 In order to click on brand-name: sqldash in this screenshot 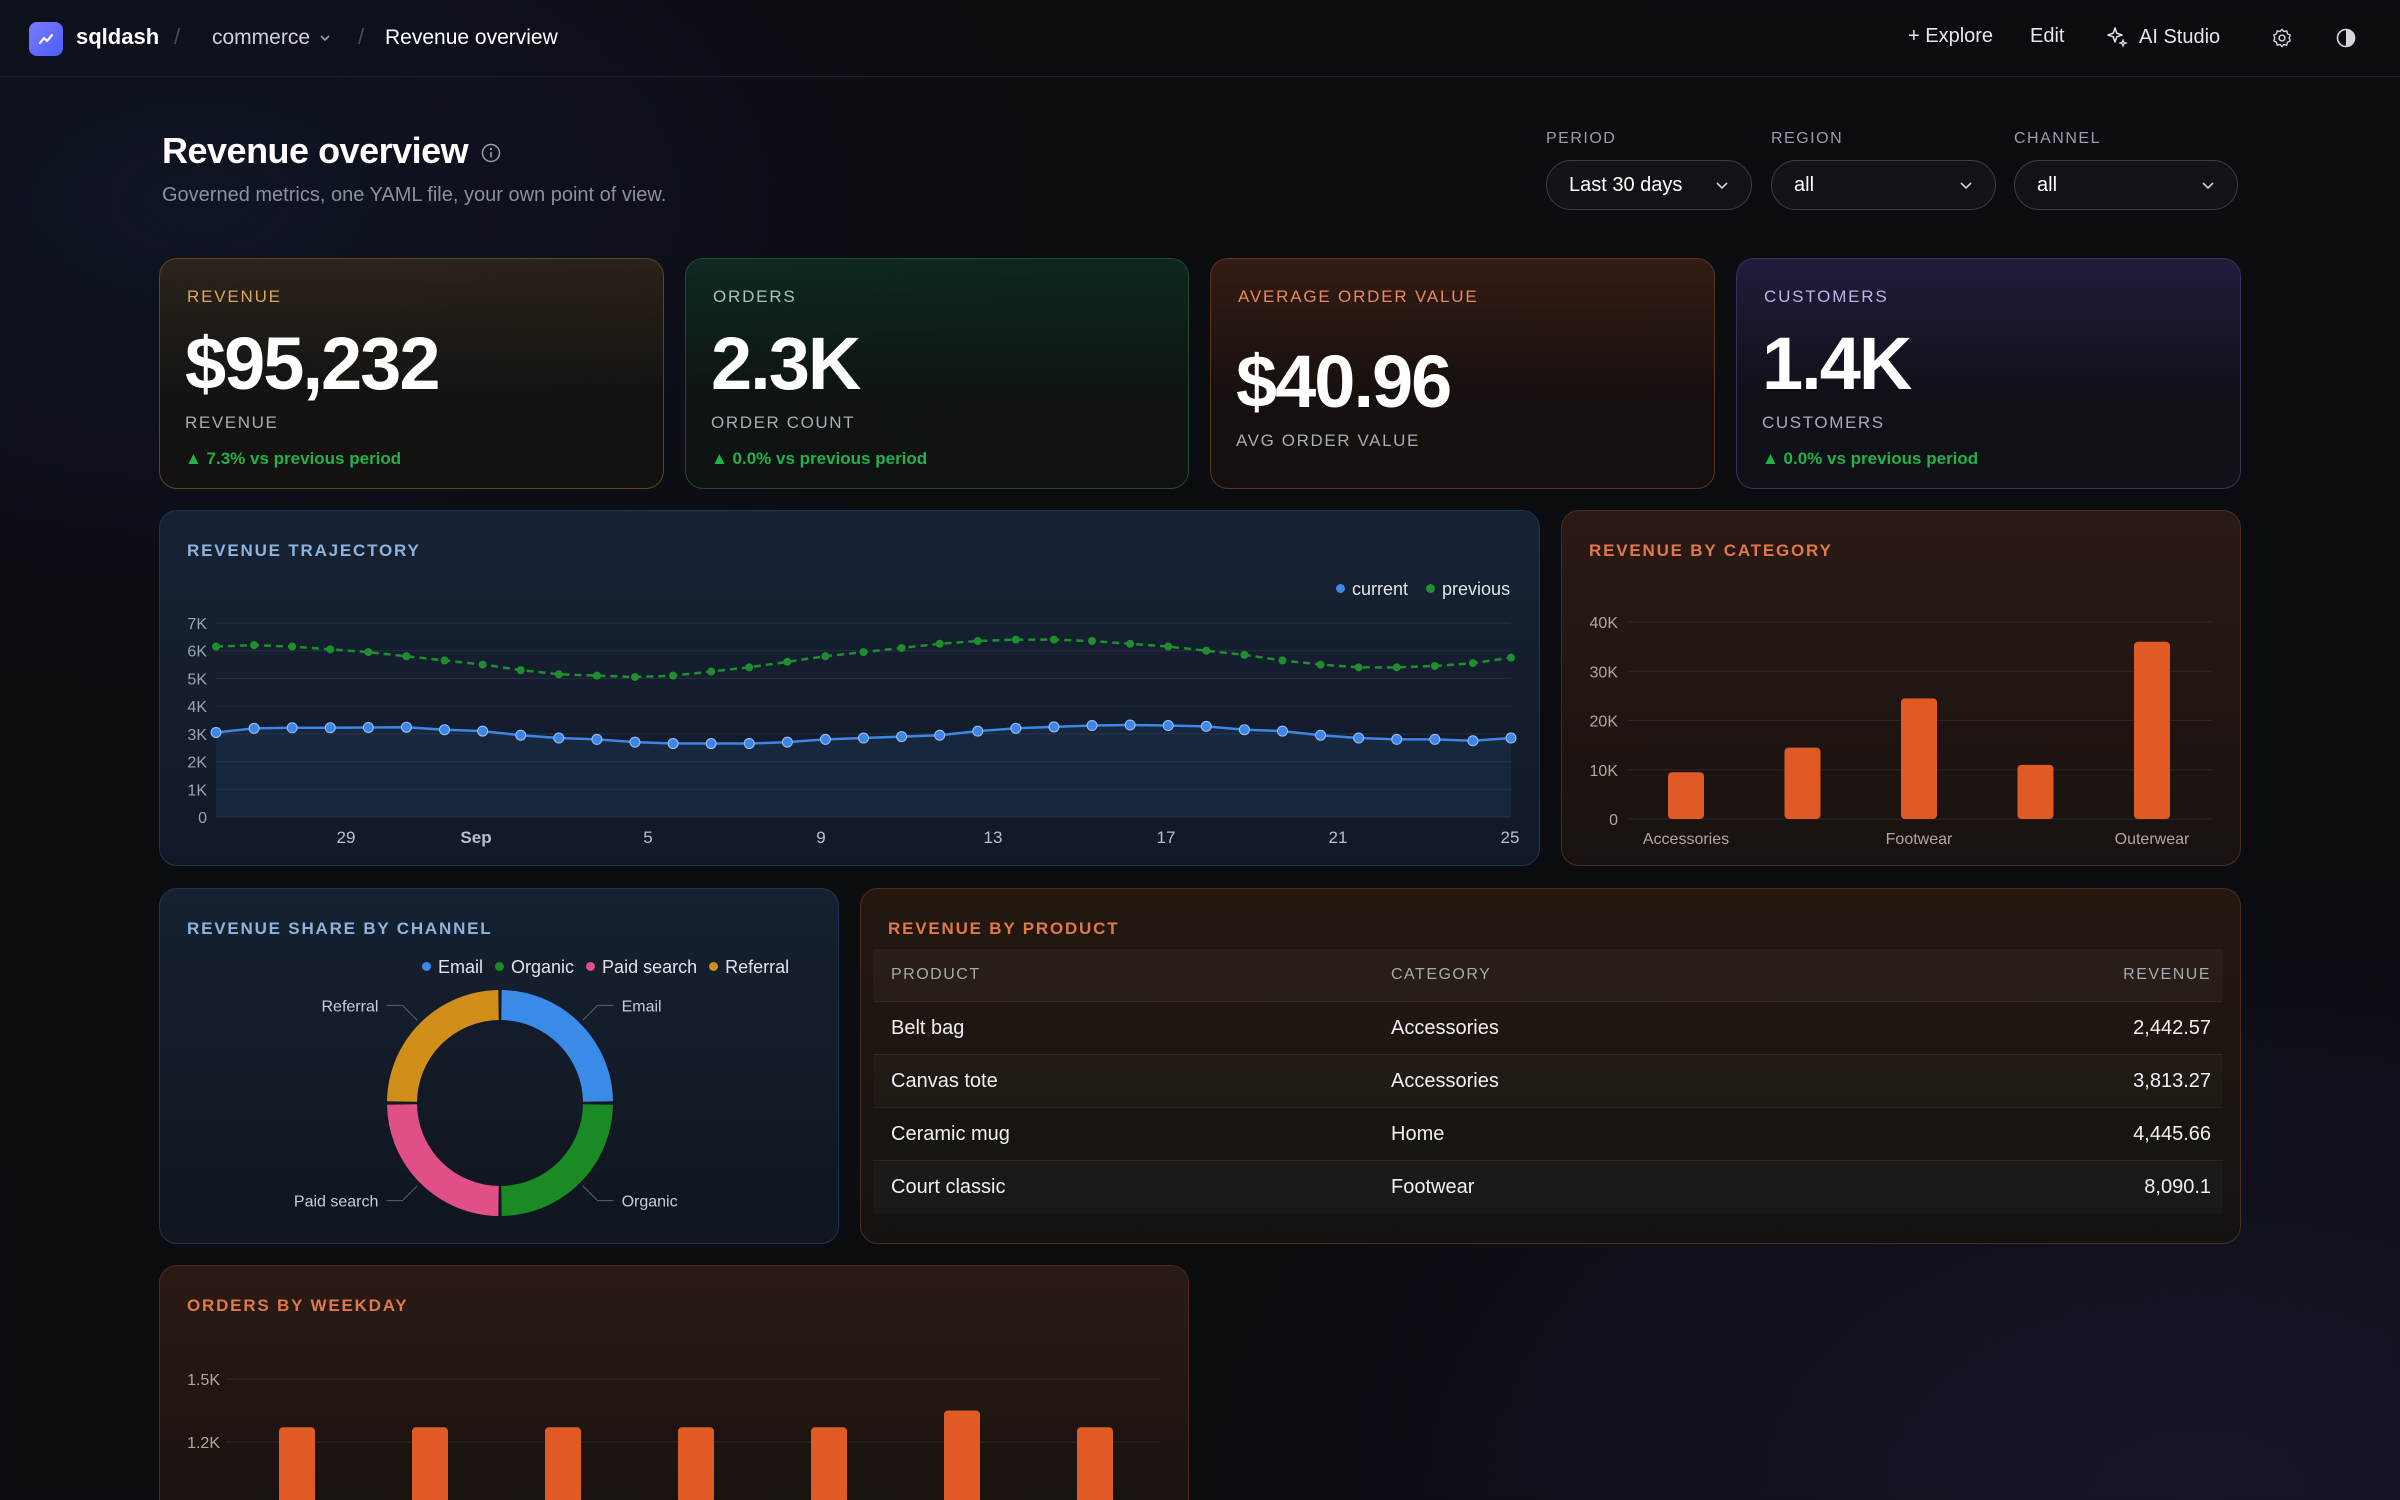, I will do `click(118, 36)`.